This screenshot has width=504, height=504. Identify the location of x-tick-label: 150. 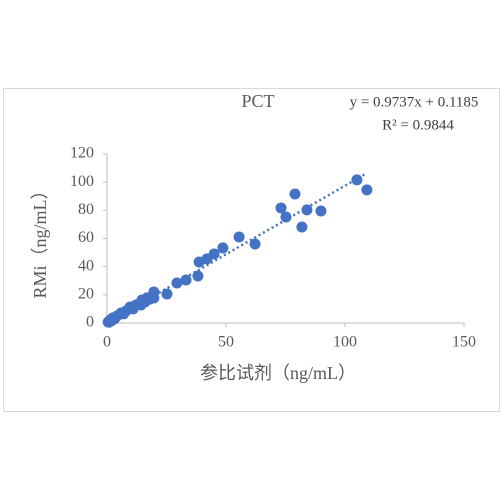
(464, 342).